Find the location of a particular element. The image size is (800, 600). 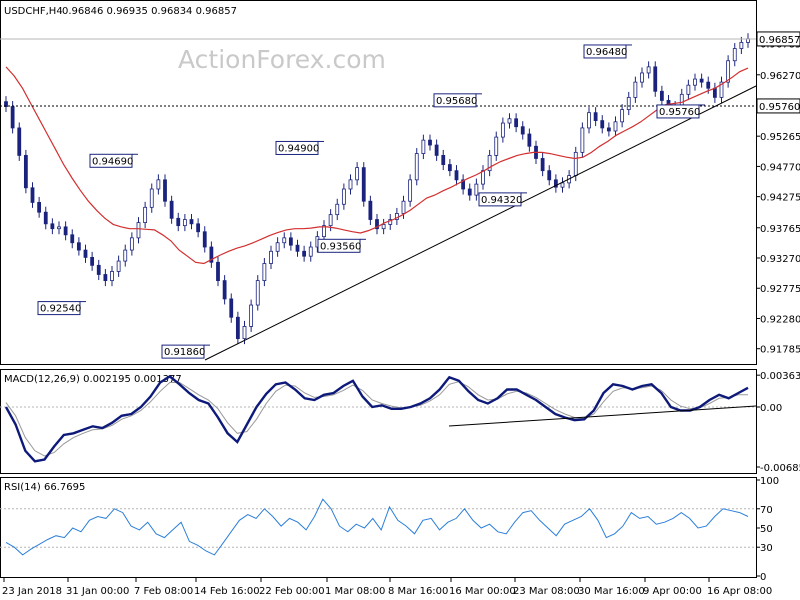

price-tags: 0.96857 0.95760 is located at coordinates (400, 72).